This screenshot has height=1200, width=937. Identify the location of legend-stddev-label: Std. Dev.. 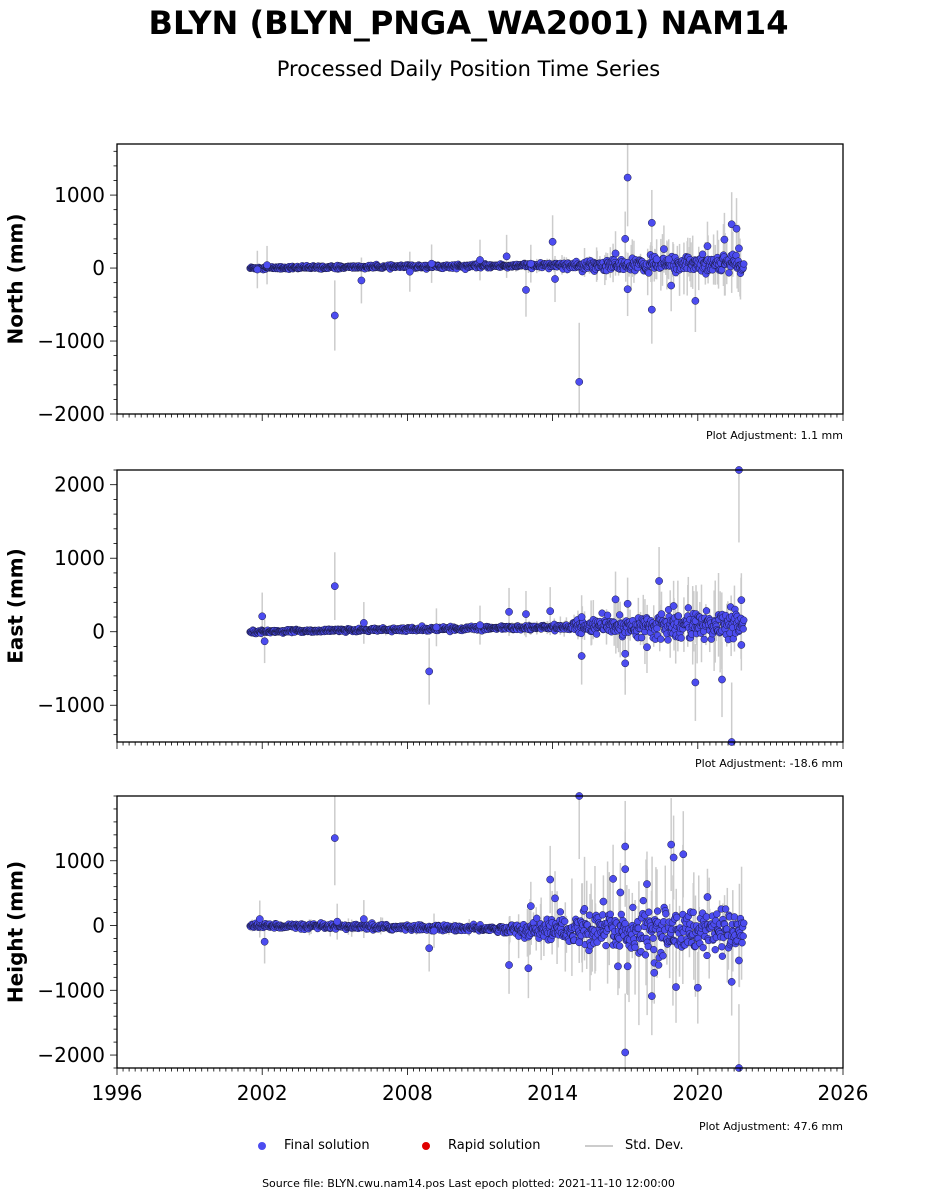
(654, 1145).